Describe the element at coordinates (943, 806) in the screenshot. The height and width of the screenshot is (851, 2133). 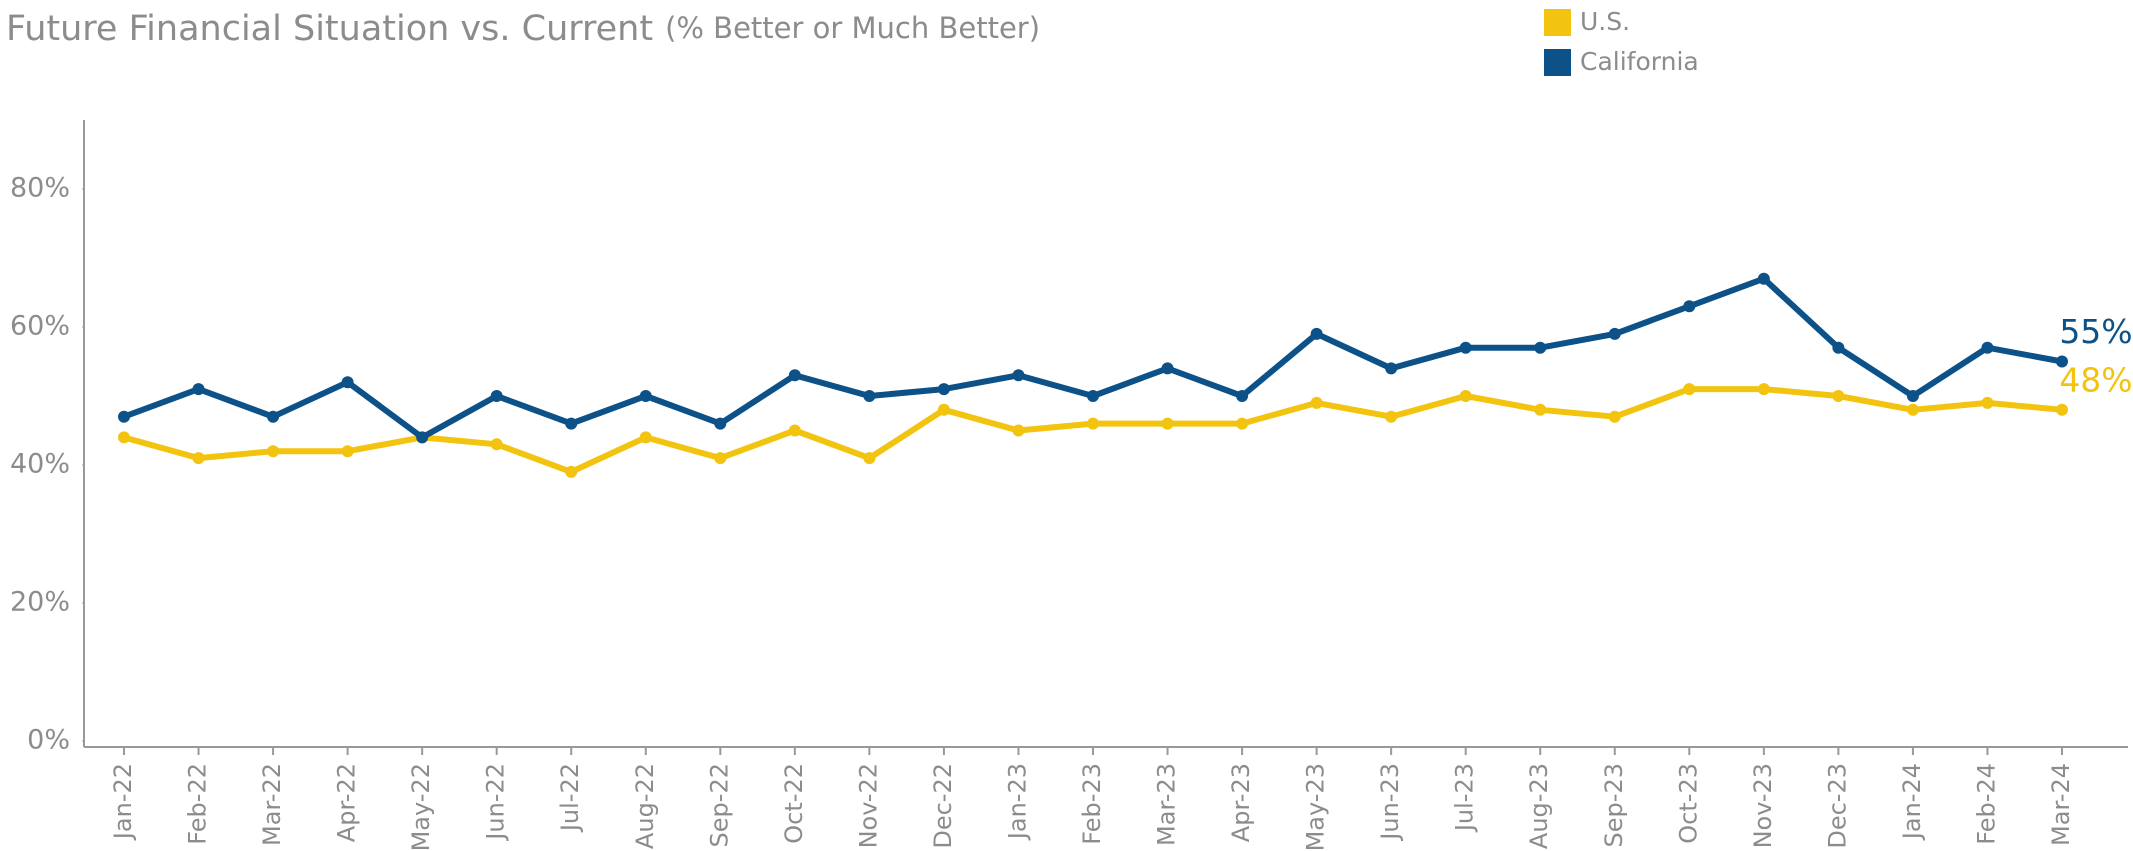
I see `x-tick-label: Dec-22` at that location.